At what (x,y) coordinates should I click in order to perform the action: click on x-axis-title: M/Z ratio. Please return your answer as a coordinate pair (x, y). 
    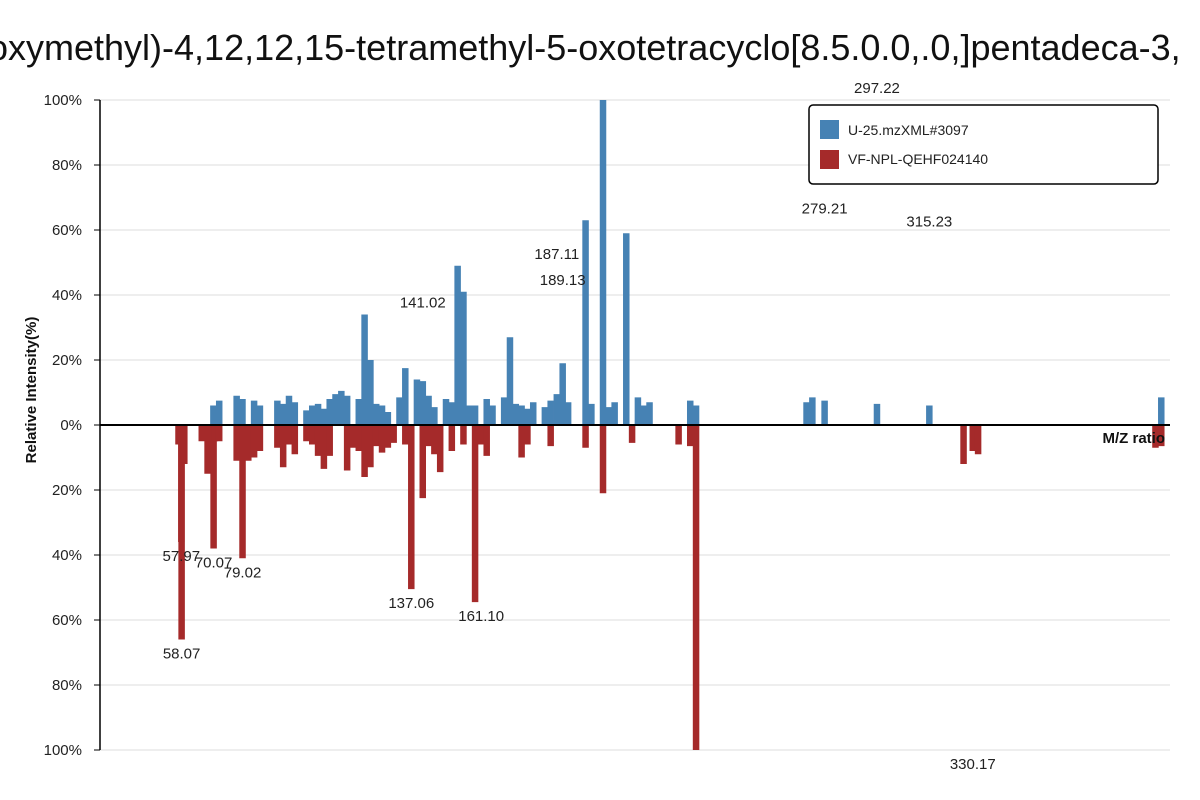
    Looking at the image, I should click on (1134, 438).